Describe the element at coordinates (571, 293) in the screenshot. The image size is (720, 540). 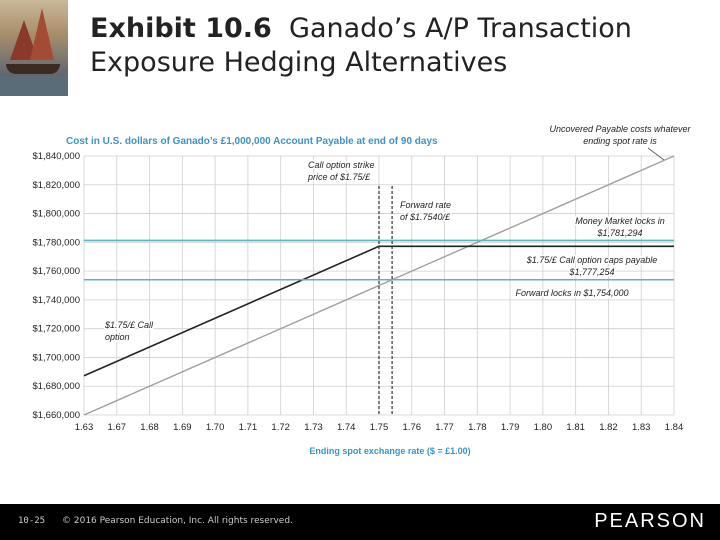
I see `annotation-forward: Forward locks in $1,754,000` at that location.